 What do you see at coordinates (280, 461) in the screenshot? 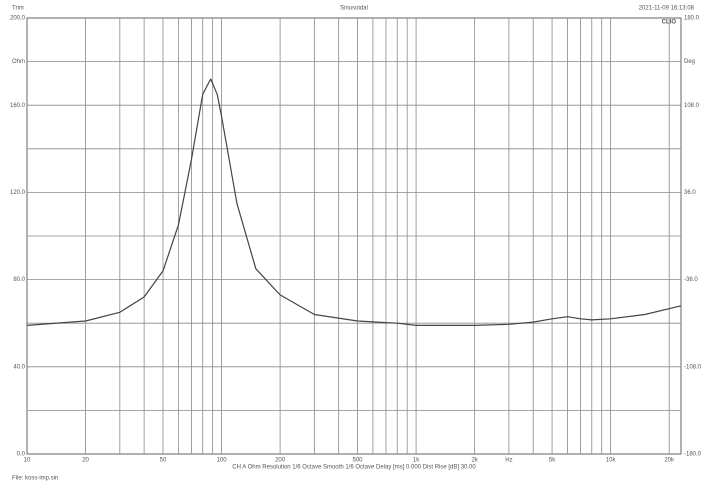
I see `x-tick-label: 200` at bounding box center [280, 461].